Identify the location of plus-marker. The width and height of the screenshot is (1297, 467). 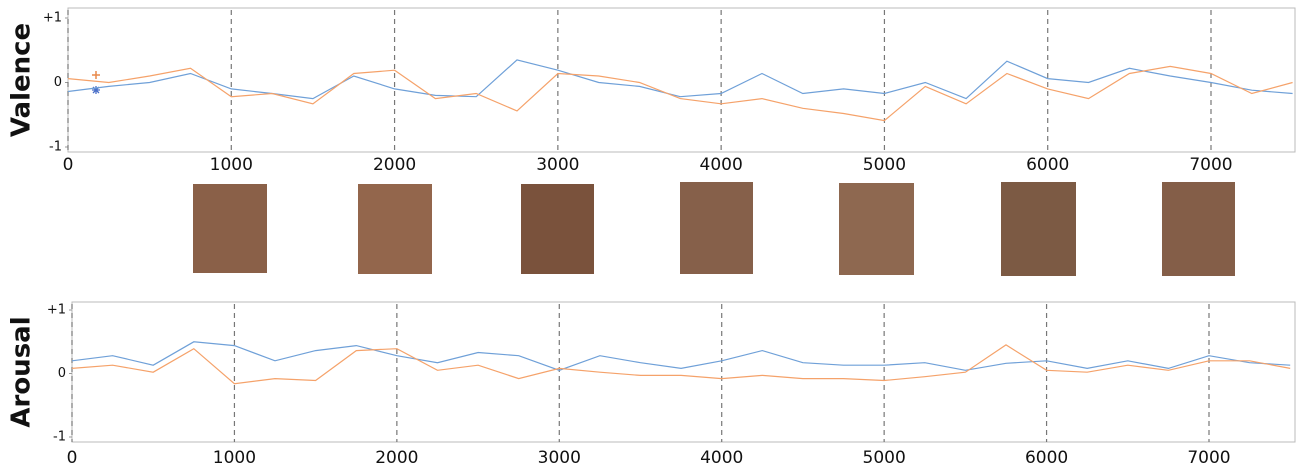
(96, 75).